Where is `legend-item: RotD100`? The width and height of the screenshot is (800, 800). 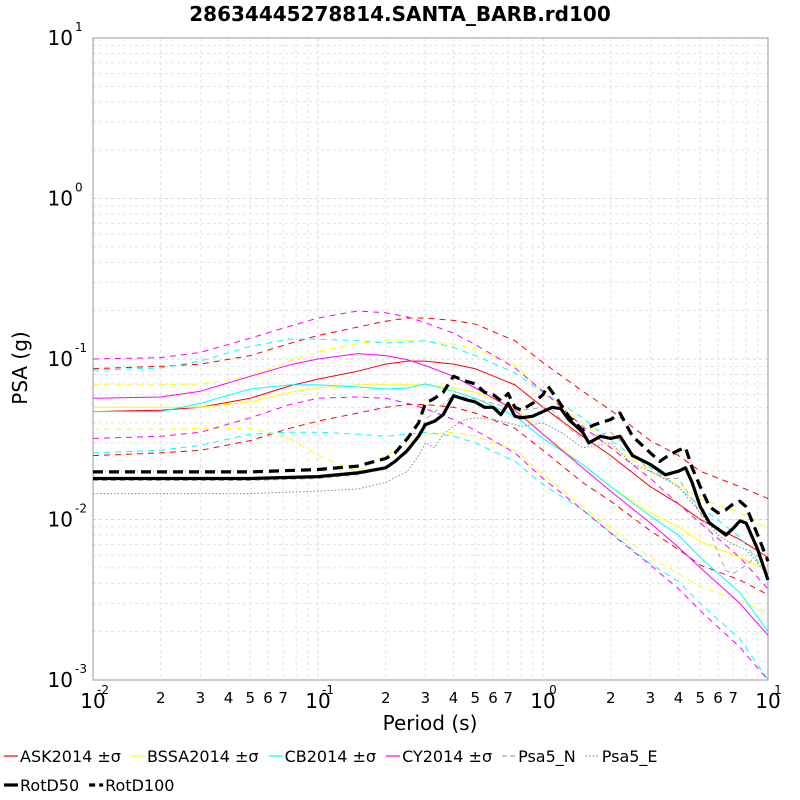 legend-item: RotD100 is located at coordinates (131, 785).